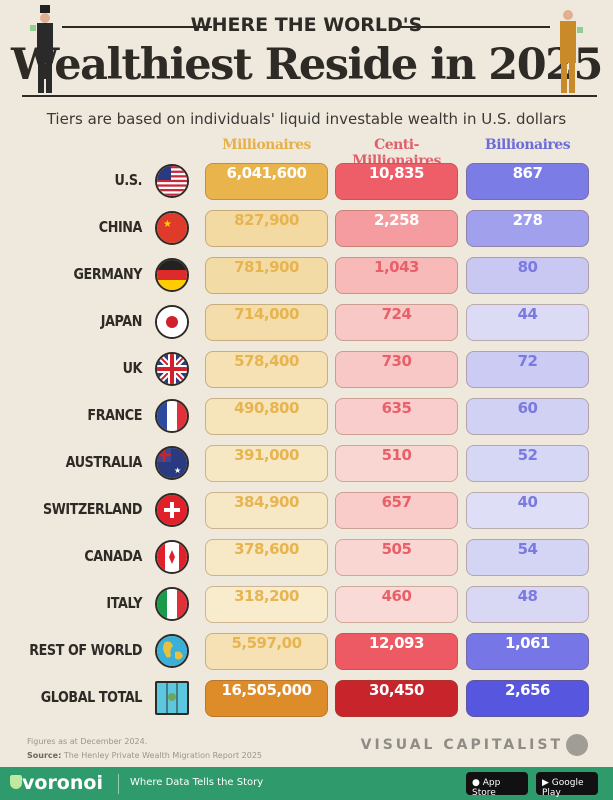 This screenshot has height=800, width=613. I want to click on uk-flag-icon, so click(172, 369).